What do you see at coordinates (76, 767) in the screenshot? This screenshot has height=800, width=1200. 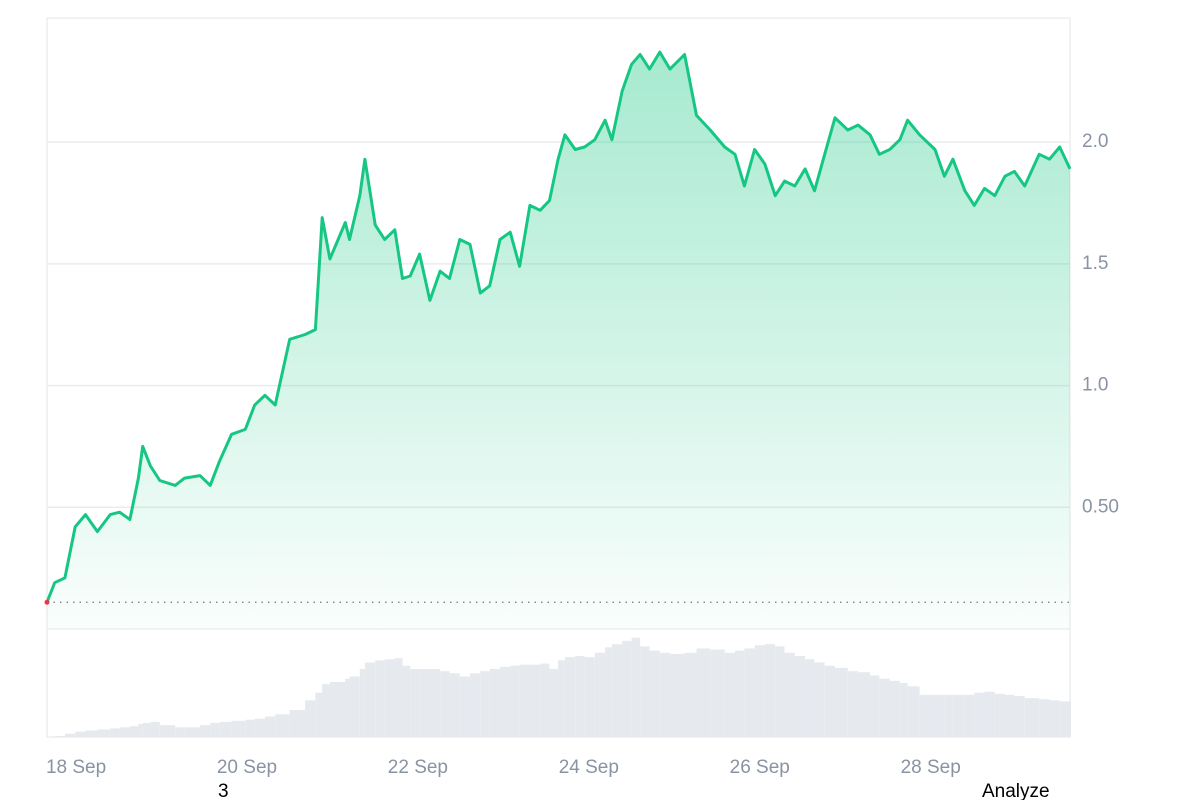 I see `x-tick-label: 18 Sep` at bounding box center [76, 767].